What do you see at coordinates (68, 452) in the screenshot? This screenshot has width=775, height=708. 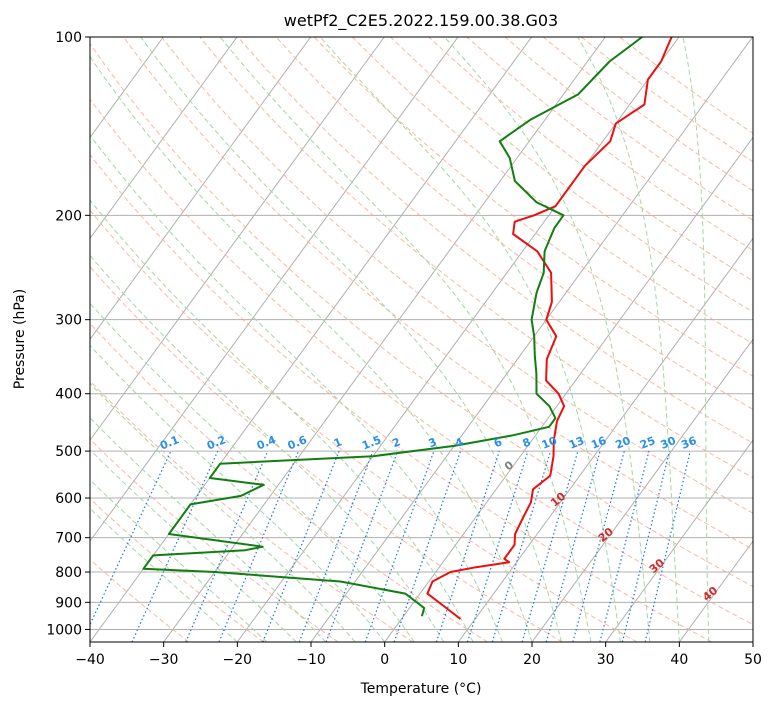 I see `y-tick-label: 500` at bounding box center [68, 452].